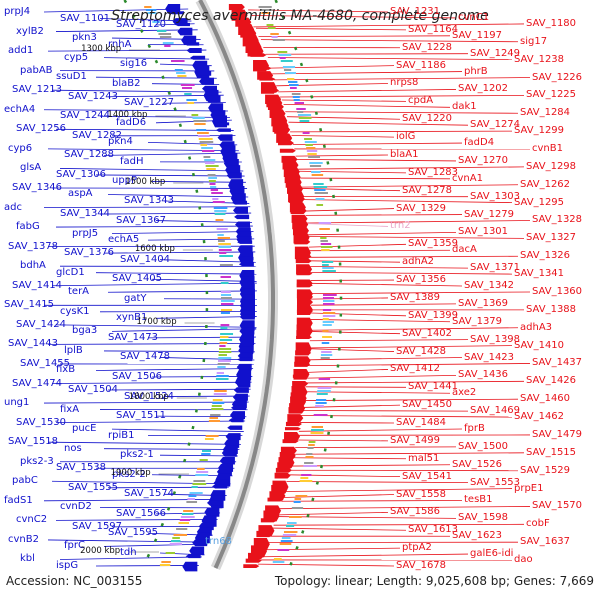 Image resolution: width=600 pixels, height=600 pixels. What do you see at coordinates (545, 470) in the screenshot?
I see `gene-label: SAV_1529` at bounding box center [545, 470].